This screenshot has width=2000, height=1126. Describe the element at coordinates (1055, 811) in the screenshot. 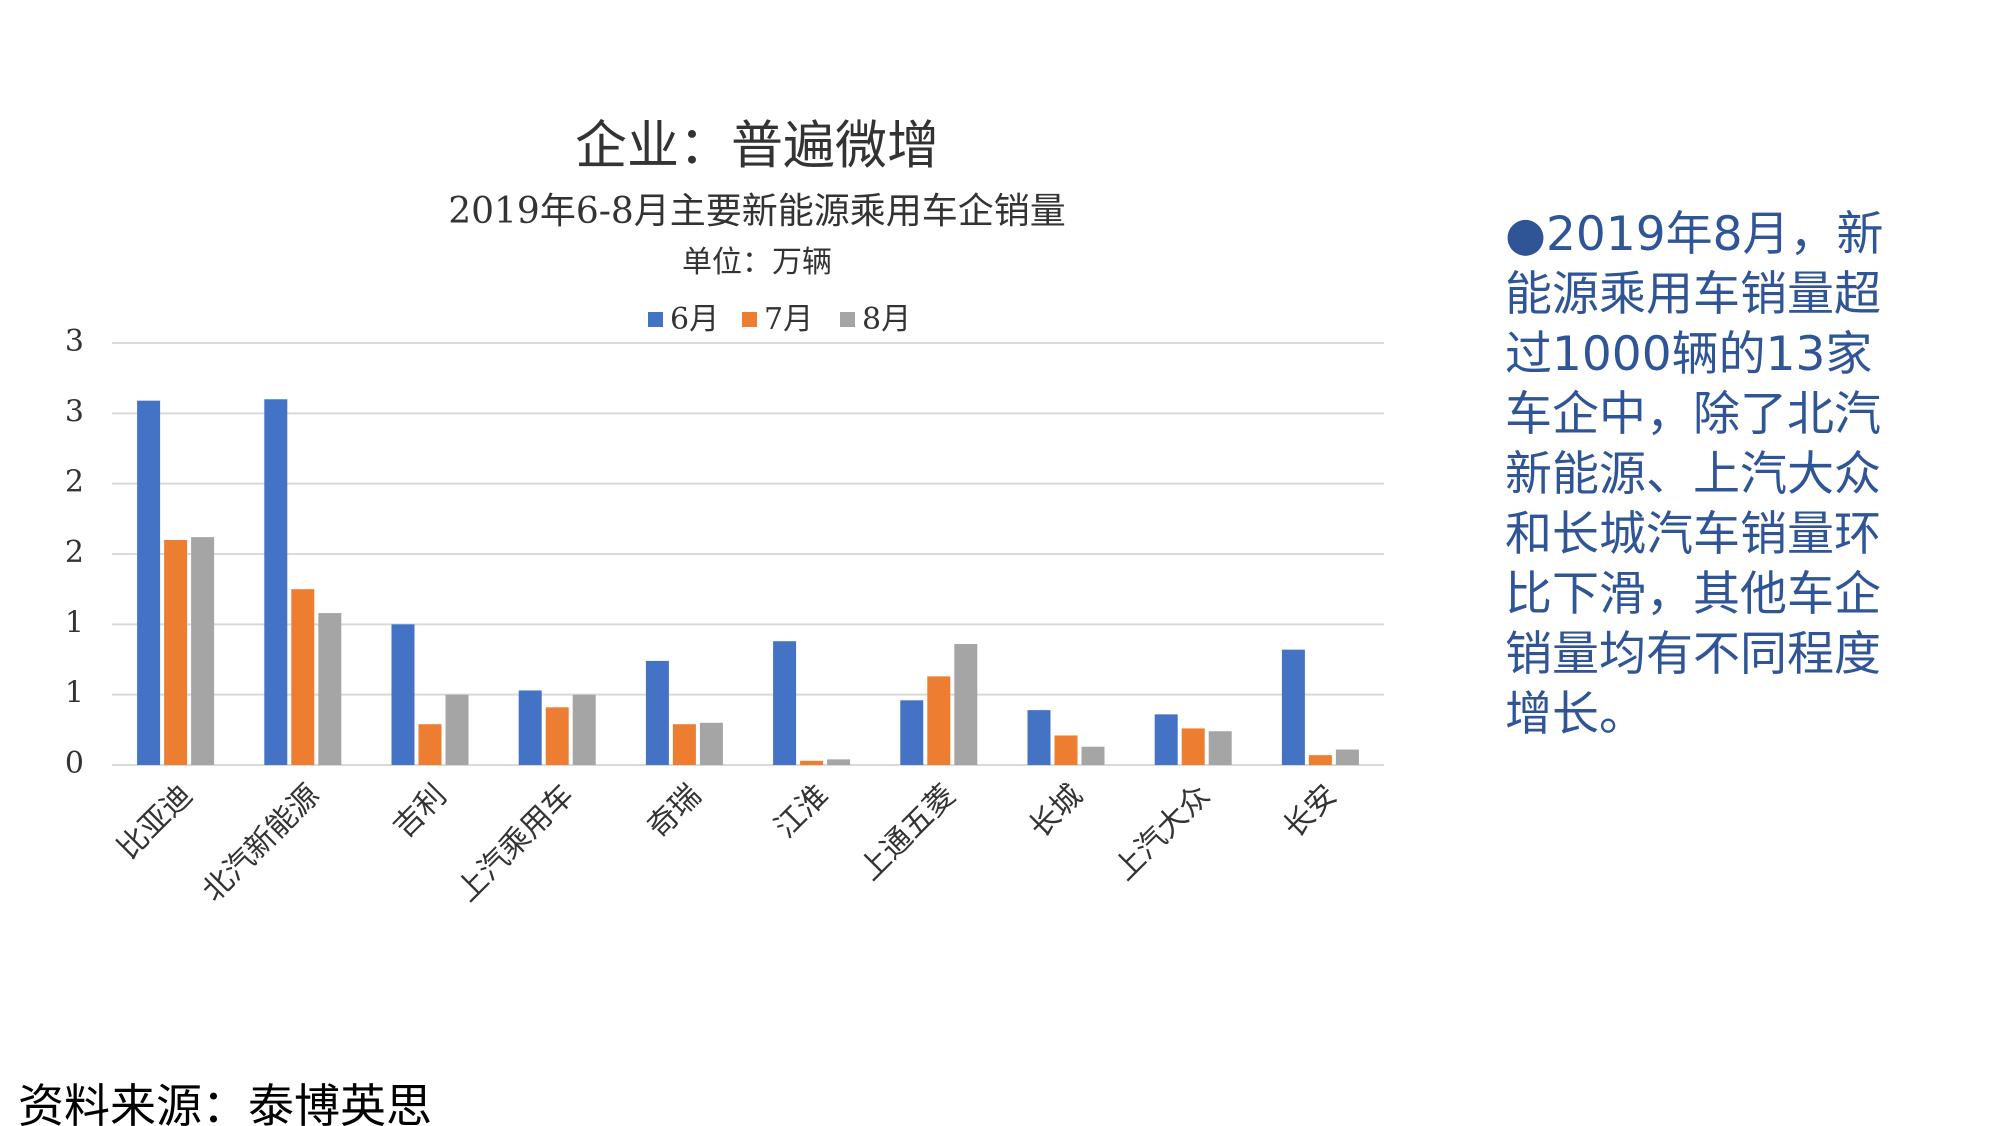

I see `x-tick-label: 长城` at that location.